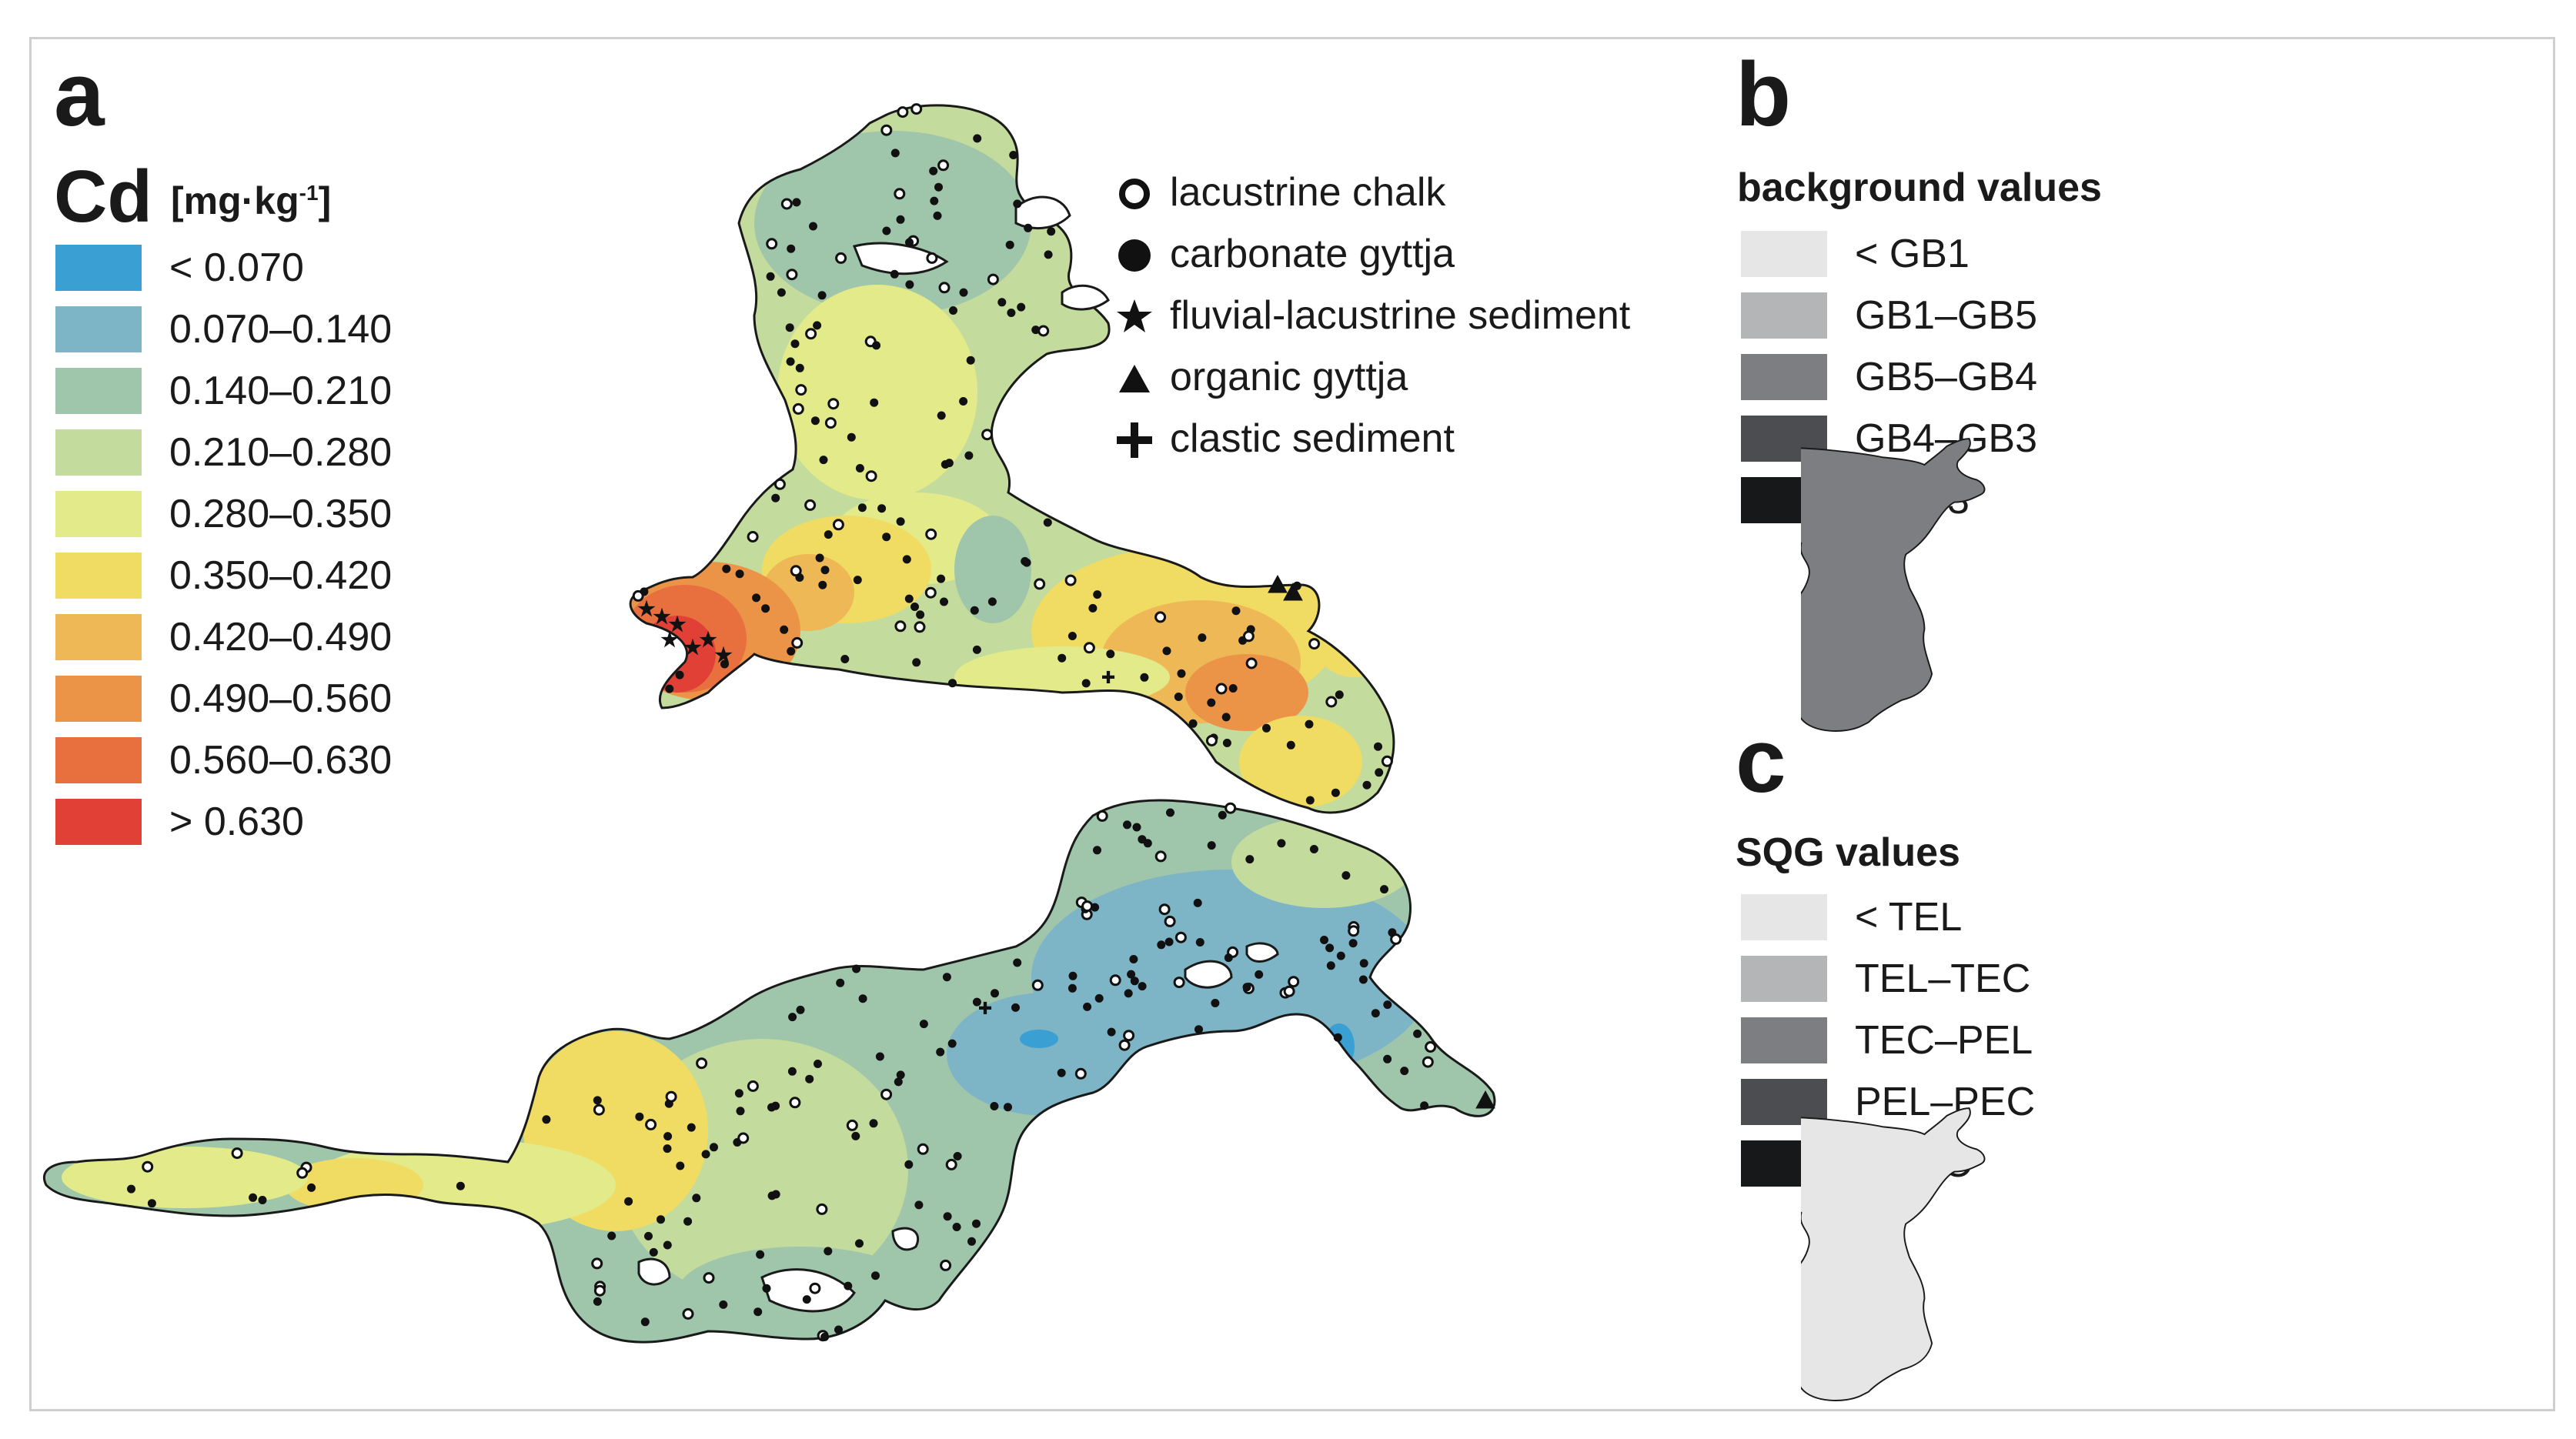  What do you see at coordinates (281, 760) in the screenshot?
I see `legend-label: 0.560–0.630` at bounding box center [281, 760].